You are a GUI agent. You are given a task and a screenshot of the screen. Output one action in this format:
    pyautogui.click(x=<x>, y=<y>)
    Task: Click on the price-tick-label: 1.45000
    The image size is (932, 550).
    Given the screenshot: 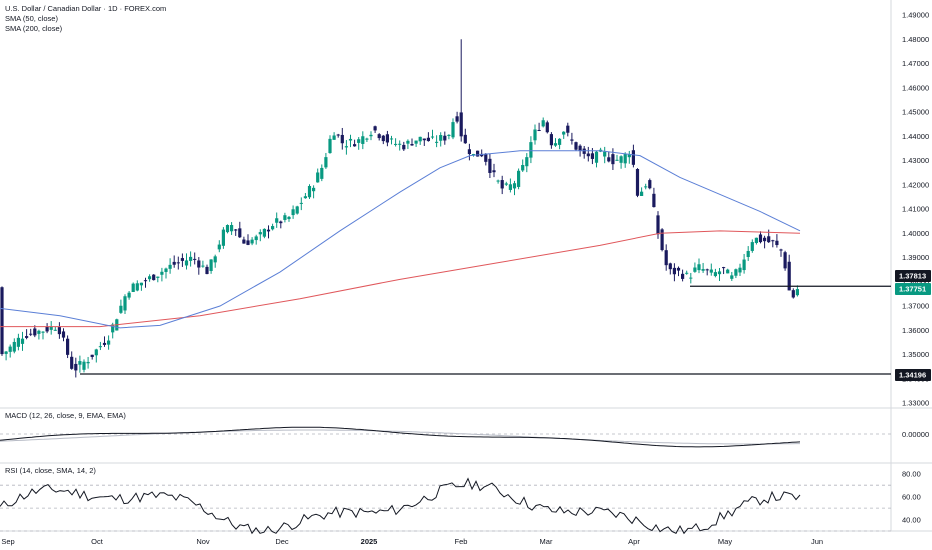 What is the action you would take?
    pyautogui.click(x=915, y=112)
    